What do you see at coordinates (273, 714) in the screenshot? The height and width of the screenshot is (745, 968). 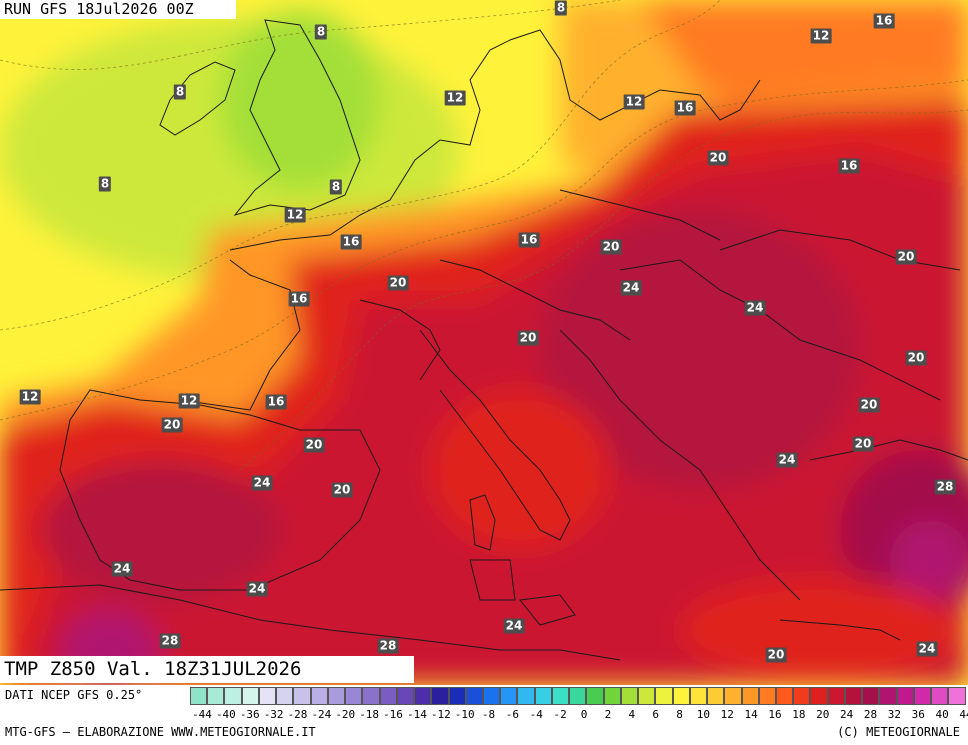 I see `scale-tick-label: -32` at bounding box center [273, 714].